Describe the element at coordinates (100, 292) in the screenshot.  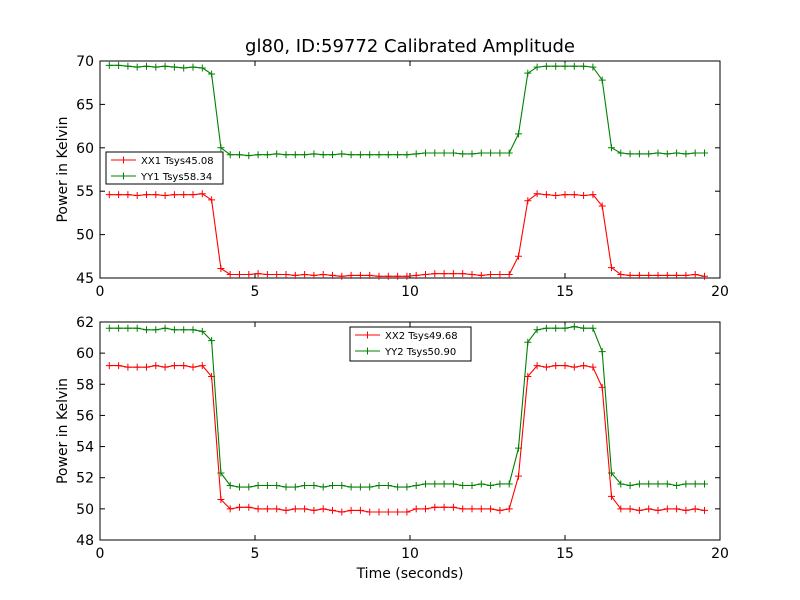
I see `x-tick-label: 0` at that location.